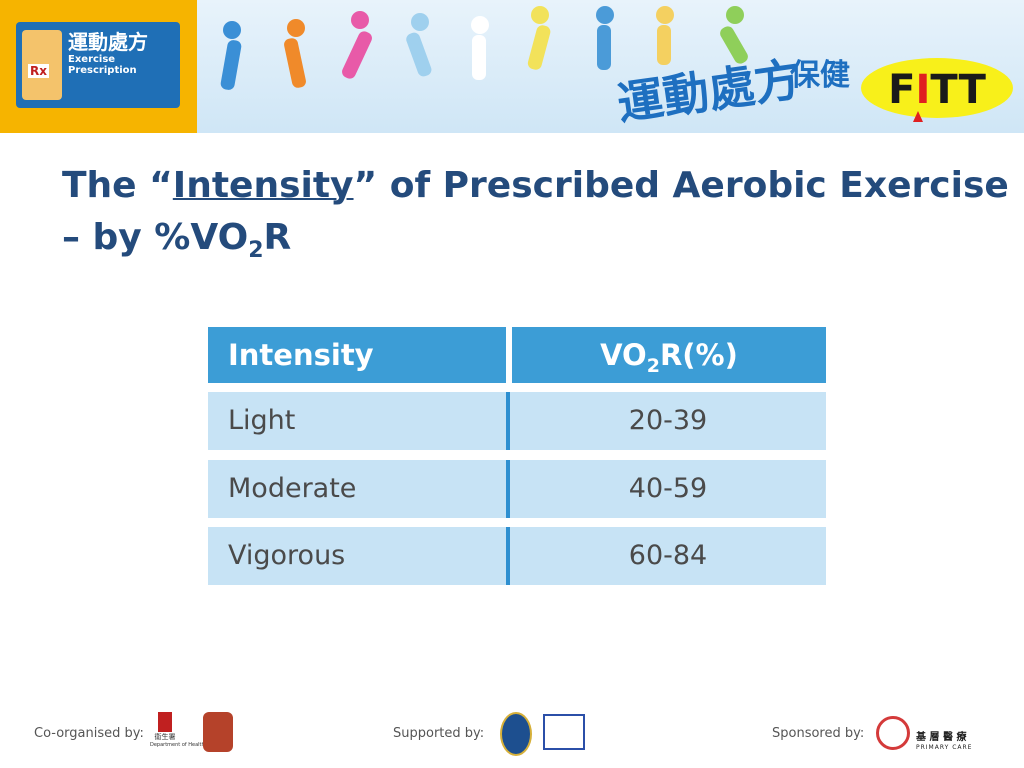 The image size is (1024, 768). What do you see at coordinates (681, 185) in the screenshot?
I see `title-text: ” of Prescribed Aerobic Exercise` at bounding box center [681, 185].